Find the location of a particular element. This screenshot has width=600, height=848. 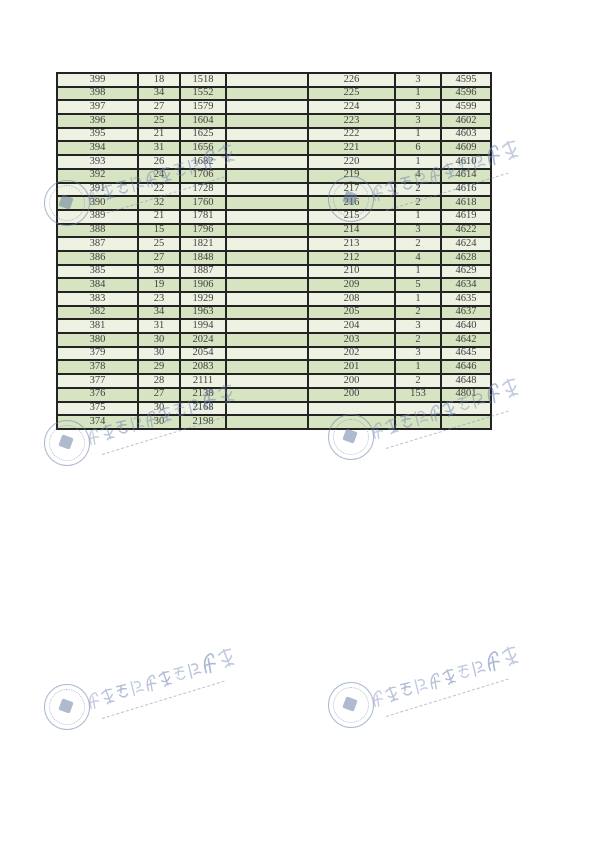

count-cell: 4 is located at coordinates (418, 257).